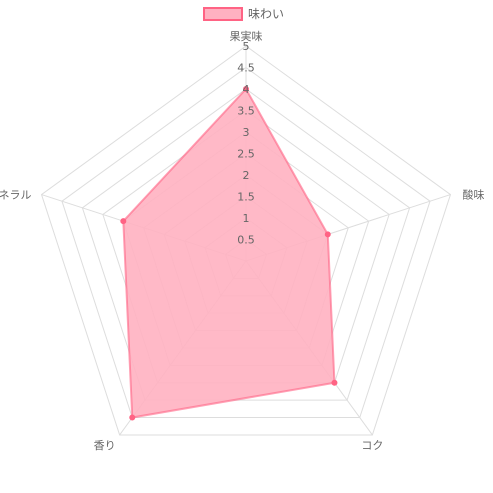 This screenshot has height=493, width=493. What do you see at coordinates (105, 445) in the screenshot?
I see `axis-label: 香り` at bounding box center [105, 445].